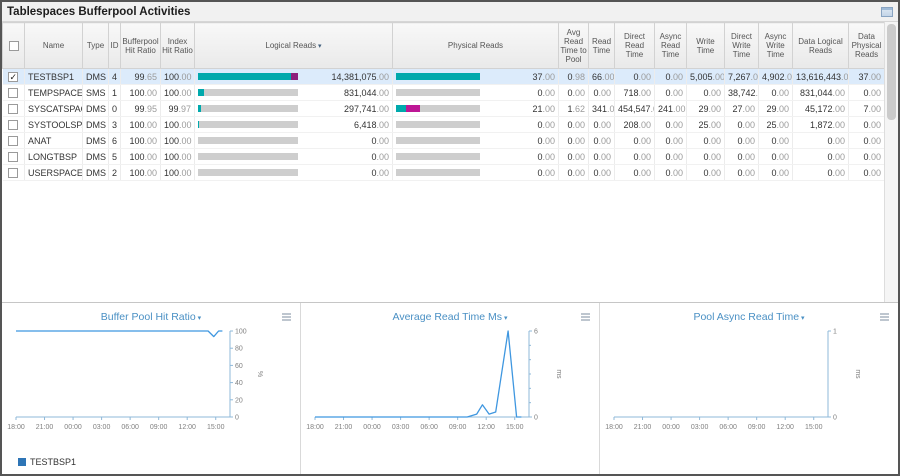 Image resolution: width=900 pixels, height=476 pixels. What do you see at coordinates (670, 45) in the screenshot?
I see `column-header-async_read: Async Read Time` at bounding box center [670, 45].